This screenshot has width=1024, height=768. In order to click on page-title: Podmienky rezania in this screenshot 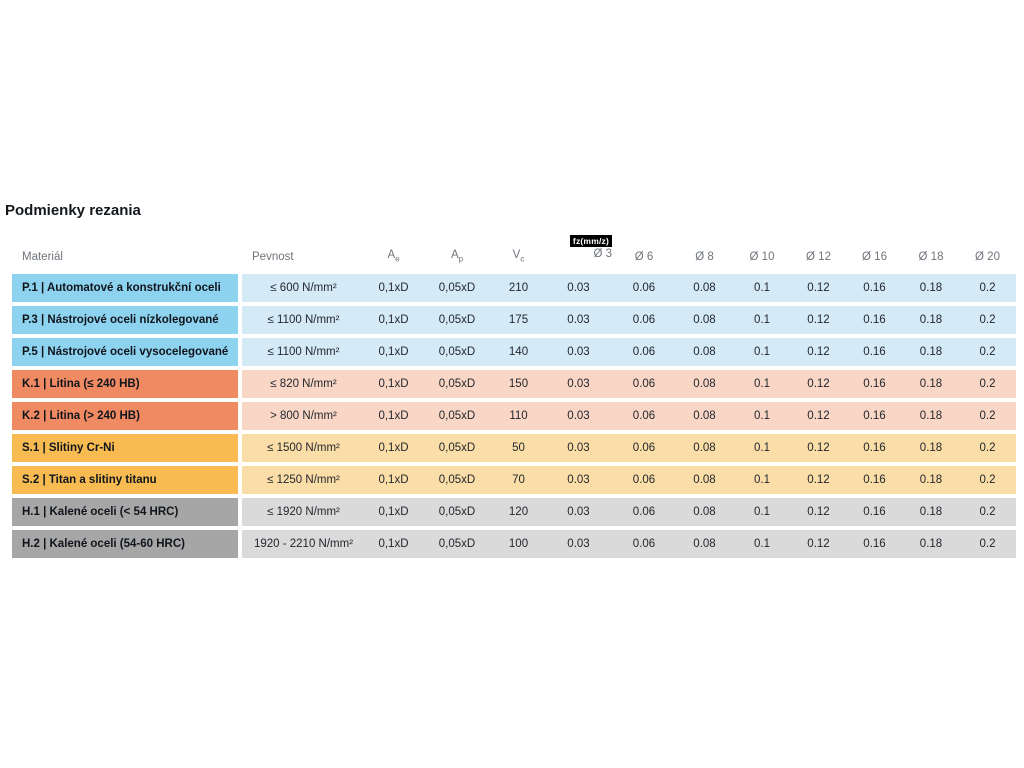, I will do `click(73, 210)`.